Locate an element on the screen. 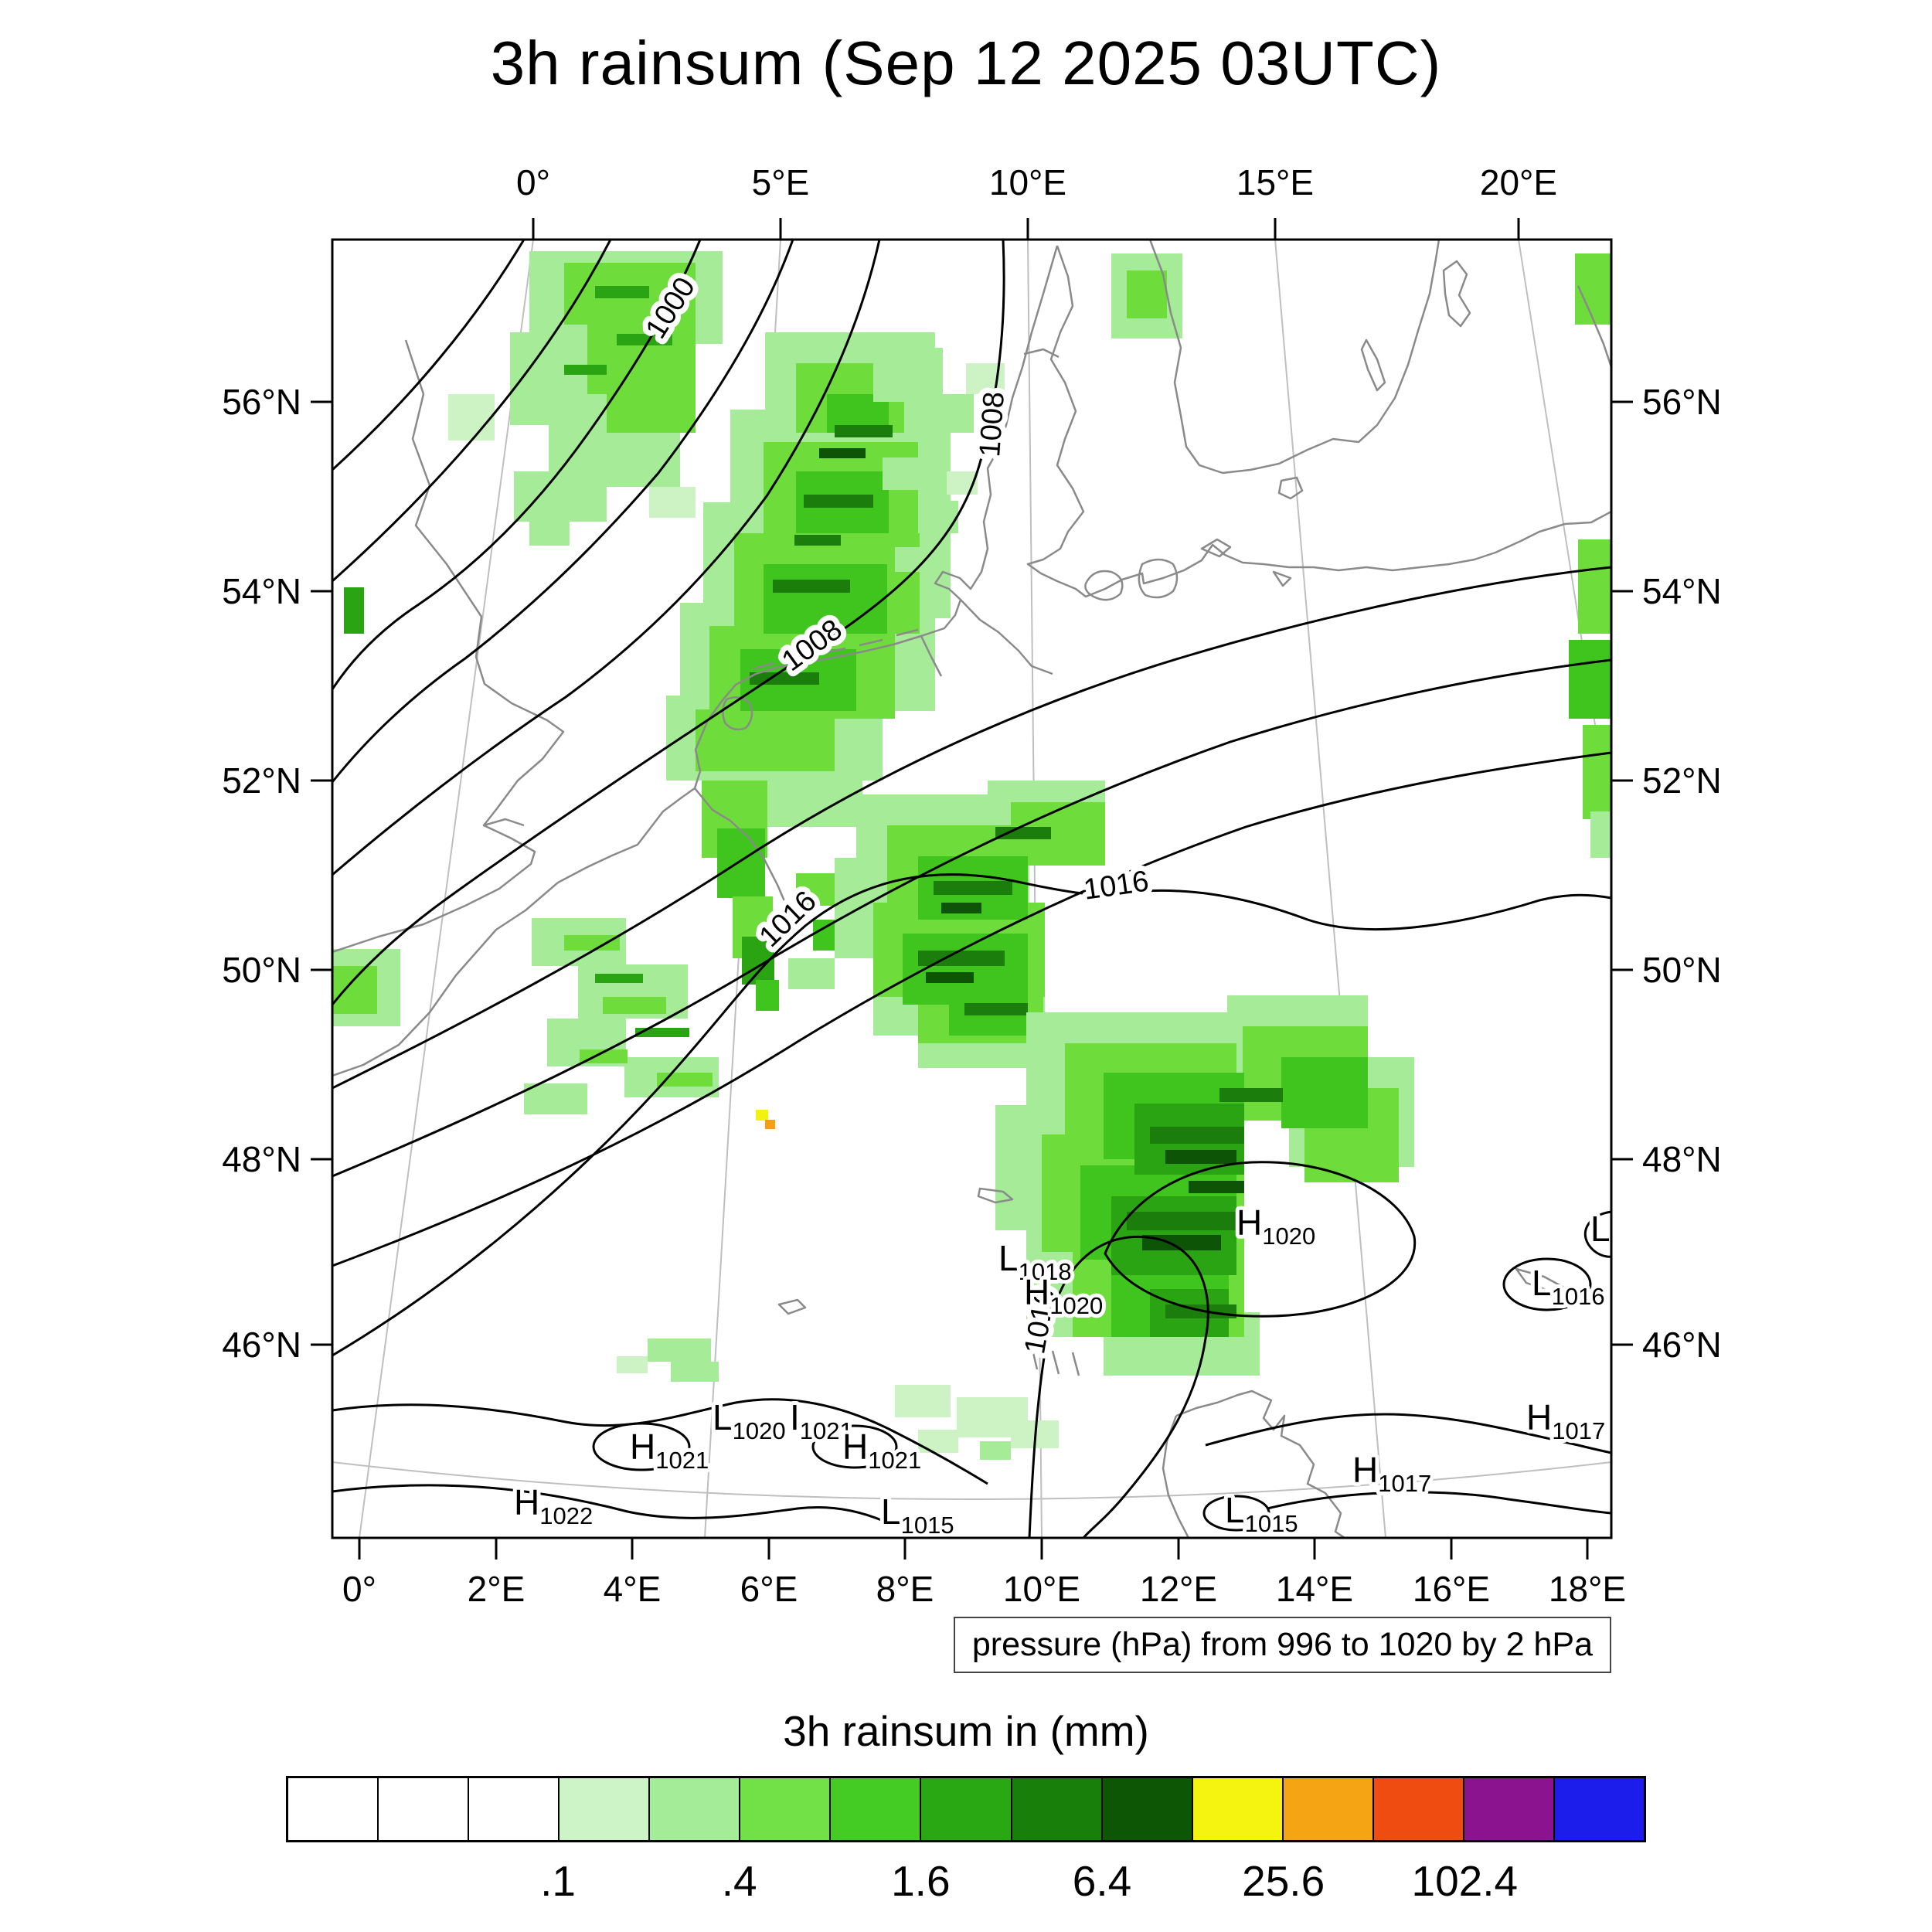 This screenshot has width=1932, height=1932. coastline-sweden is located at coordinates (1294, 357).